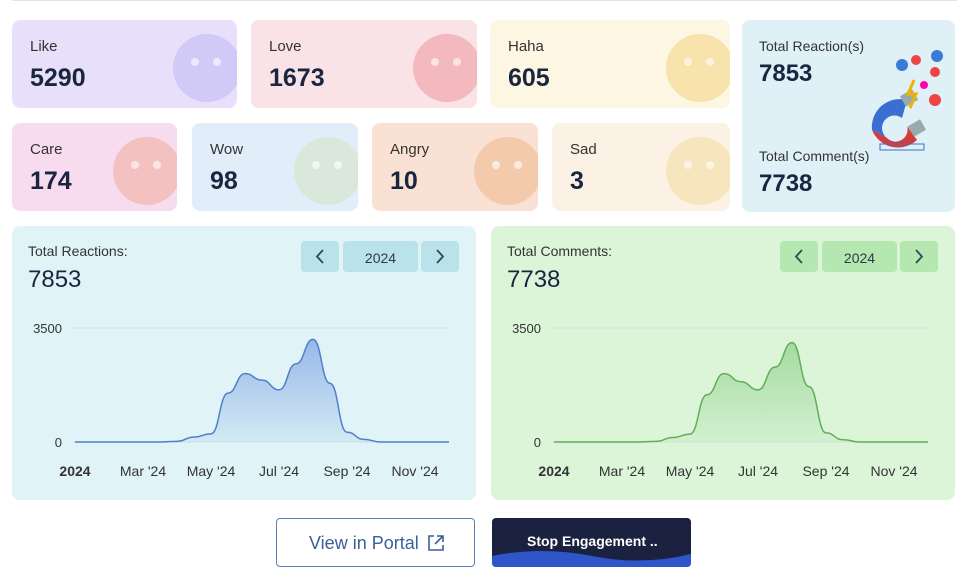 This screenshot has height=584, width=969. I want to click on chart-total: 7853, so click(54, 279).